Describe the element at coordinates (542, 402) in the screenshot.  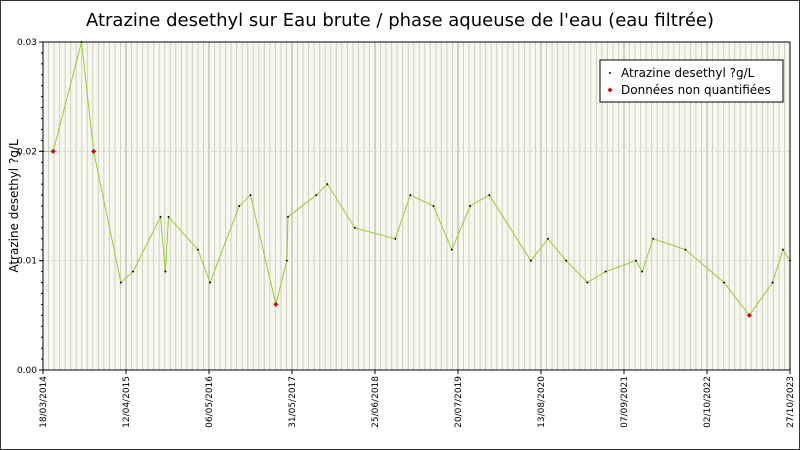
I see `x-tick-label: 13/08/2020` at that location.